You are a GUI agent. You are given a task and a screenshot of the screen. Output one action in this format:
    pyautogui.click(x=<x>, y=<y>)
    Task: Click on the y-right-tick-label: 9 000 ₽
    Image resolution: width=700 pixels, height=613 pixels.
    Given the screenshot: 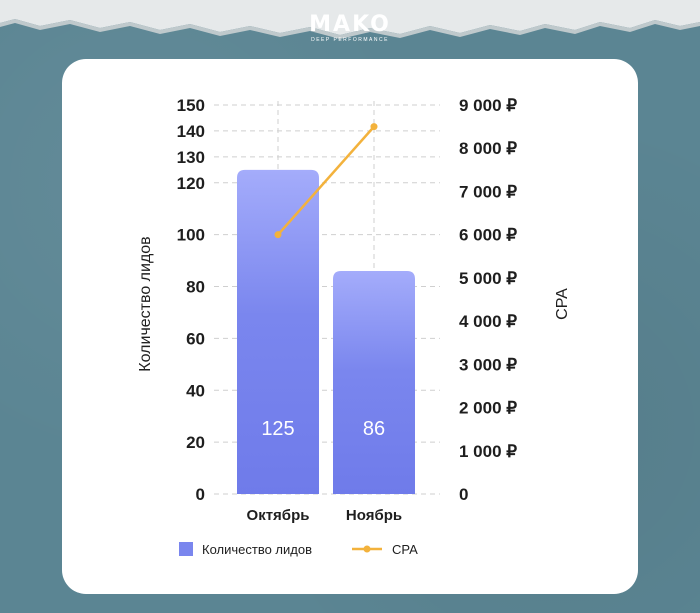 What is the action you would take?
    pyautogui.click(x=488, y=105)
    